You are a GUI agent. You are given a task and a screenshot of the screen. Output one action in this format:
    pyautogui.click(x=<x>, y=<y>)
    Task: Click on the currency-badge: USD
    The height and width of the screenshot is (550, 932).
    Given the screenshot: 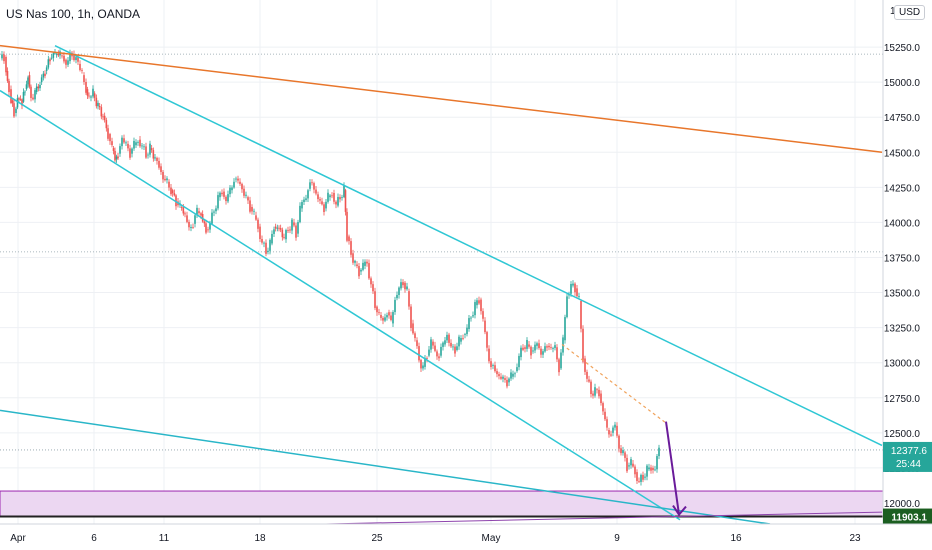 What is the action you would take?
    pyautogui.click(x=910, y=12)
    